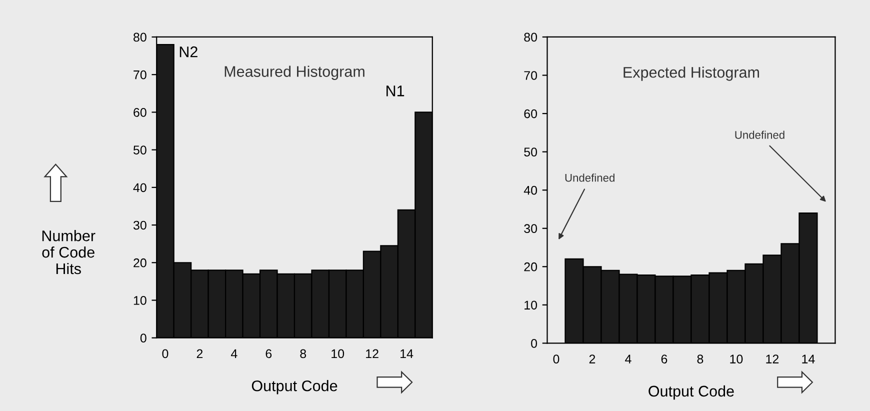  What do you see at coordinates (294, 73) in the screenshot?
I see `text: Measured Histogram` at bounding box center [294, 73].